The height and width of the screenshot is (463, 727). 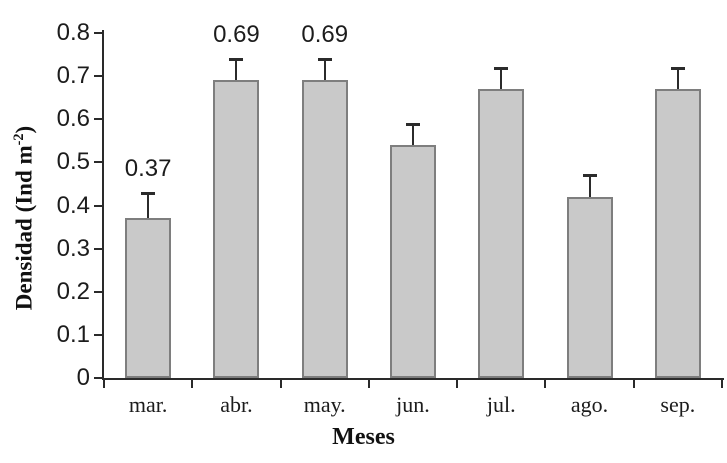 I want to click on x-axis-line, so click(x=413, y=379).